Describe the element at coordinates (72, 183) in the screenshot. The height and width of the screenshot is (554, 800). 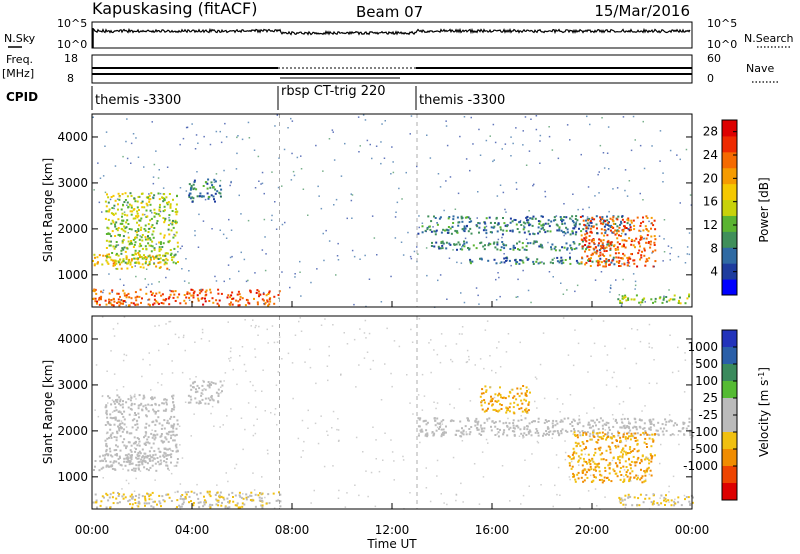
I see `y-tick-label: 3000` at that location.